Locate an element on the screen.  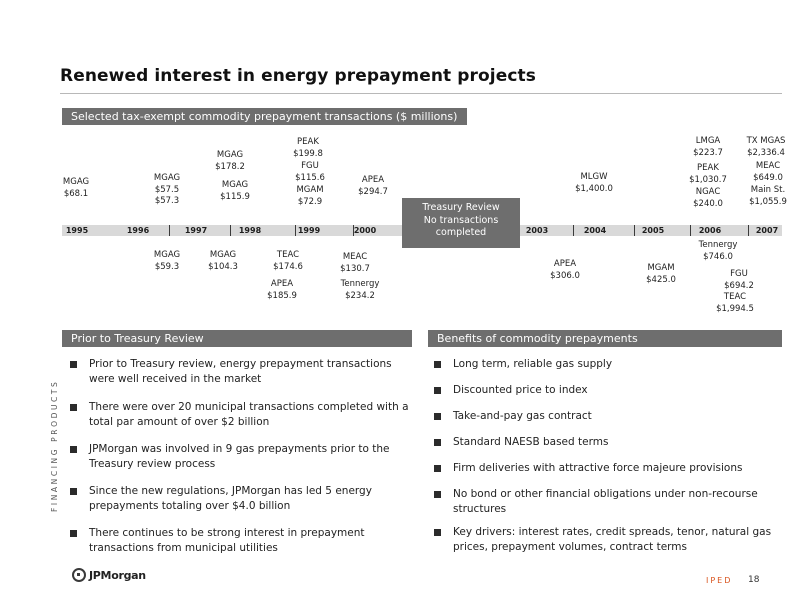
treasury-review-title: Treasury Review is located at coordinates (461, 207).